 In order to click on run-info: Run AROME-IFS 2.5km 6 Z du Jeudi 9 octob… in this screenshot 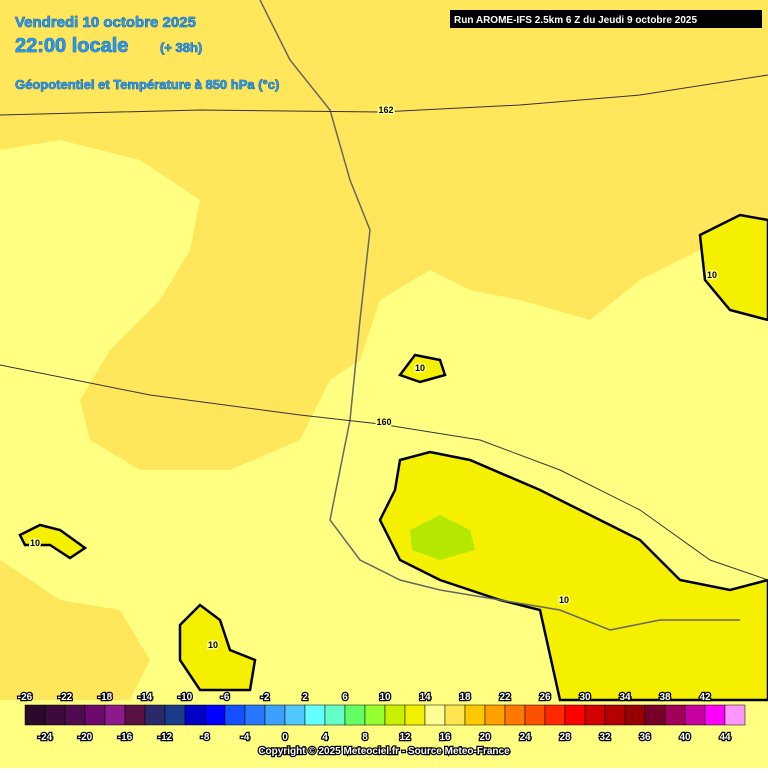, I will do `click(575, 20)`.